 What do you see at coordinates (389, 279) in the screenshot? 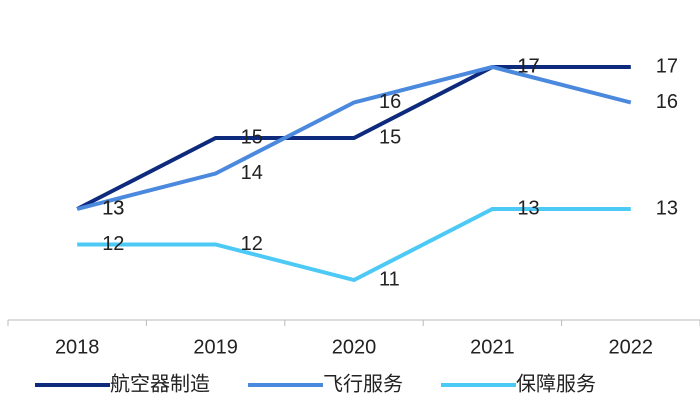
I see `data-label: 11` at bounding box center [389, 279].